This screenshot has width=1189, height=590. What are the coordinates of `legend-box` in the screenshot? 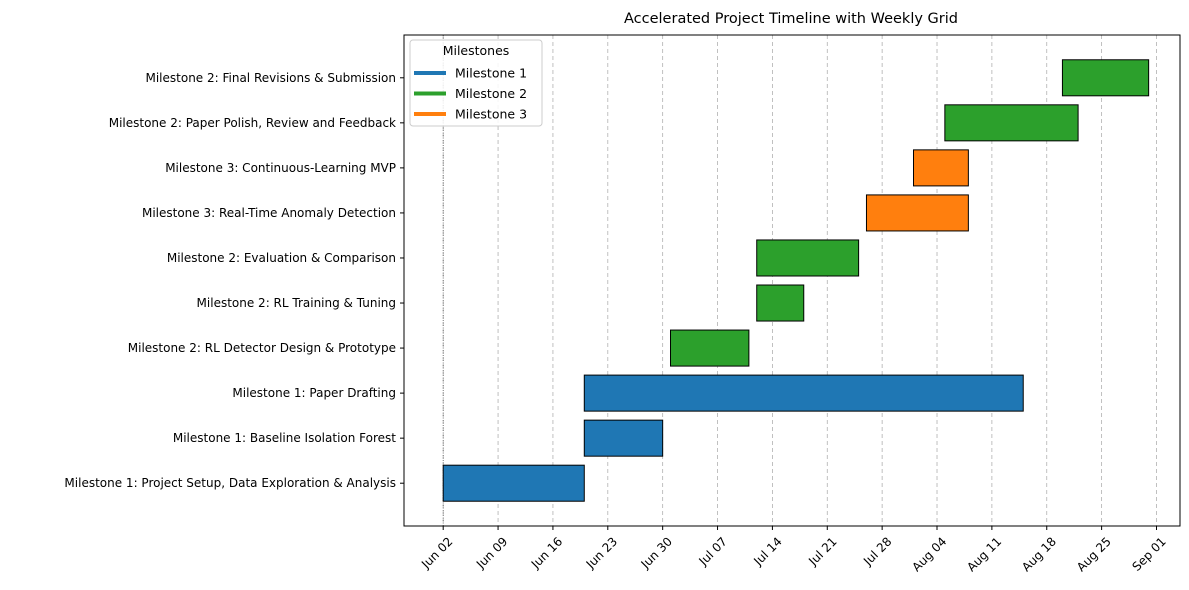 It's located at (476, 83).